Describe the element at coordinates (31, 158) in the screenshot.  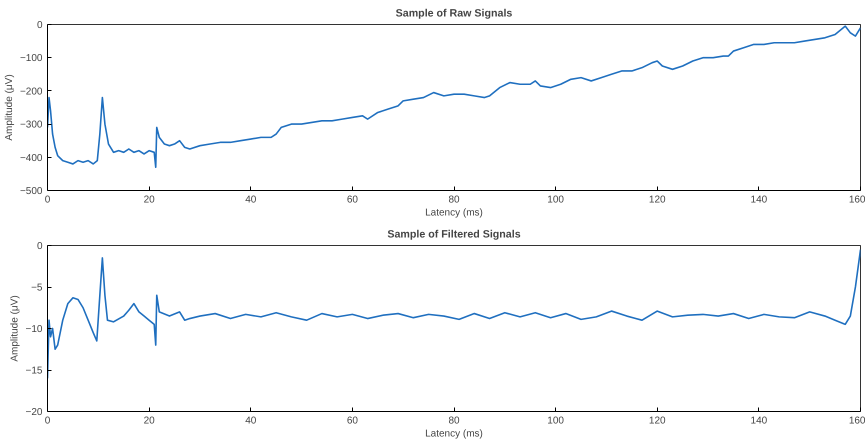
I see `y-tick-label: −400` at that location.